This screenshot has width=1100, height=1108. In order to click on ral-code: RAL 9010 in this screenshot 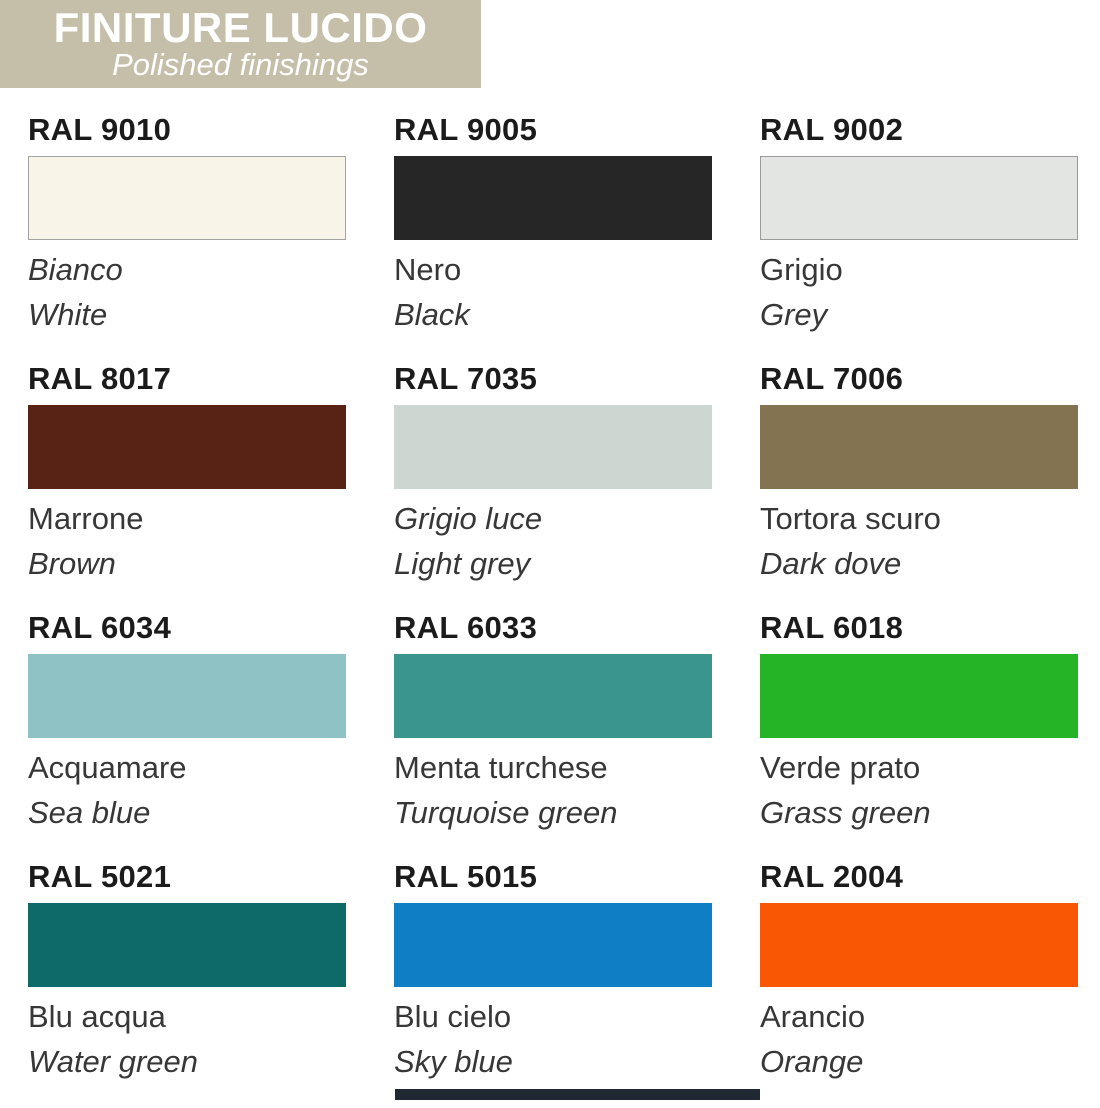, I will do `click(100, 129)`.